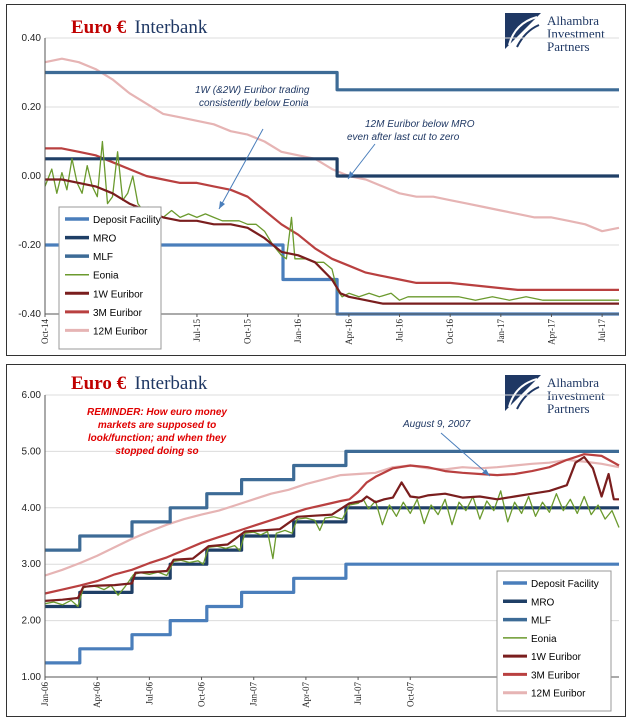  What do you see at coordinates (241, 169) in the screenshot?
I see `annotation-1-arrow` at bounding box center [241, 169].